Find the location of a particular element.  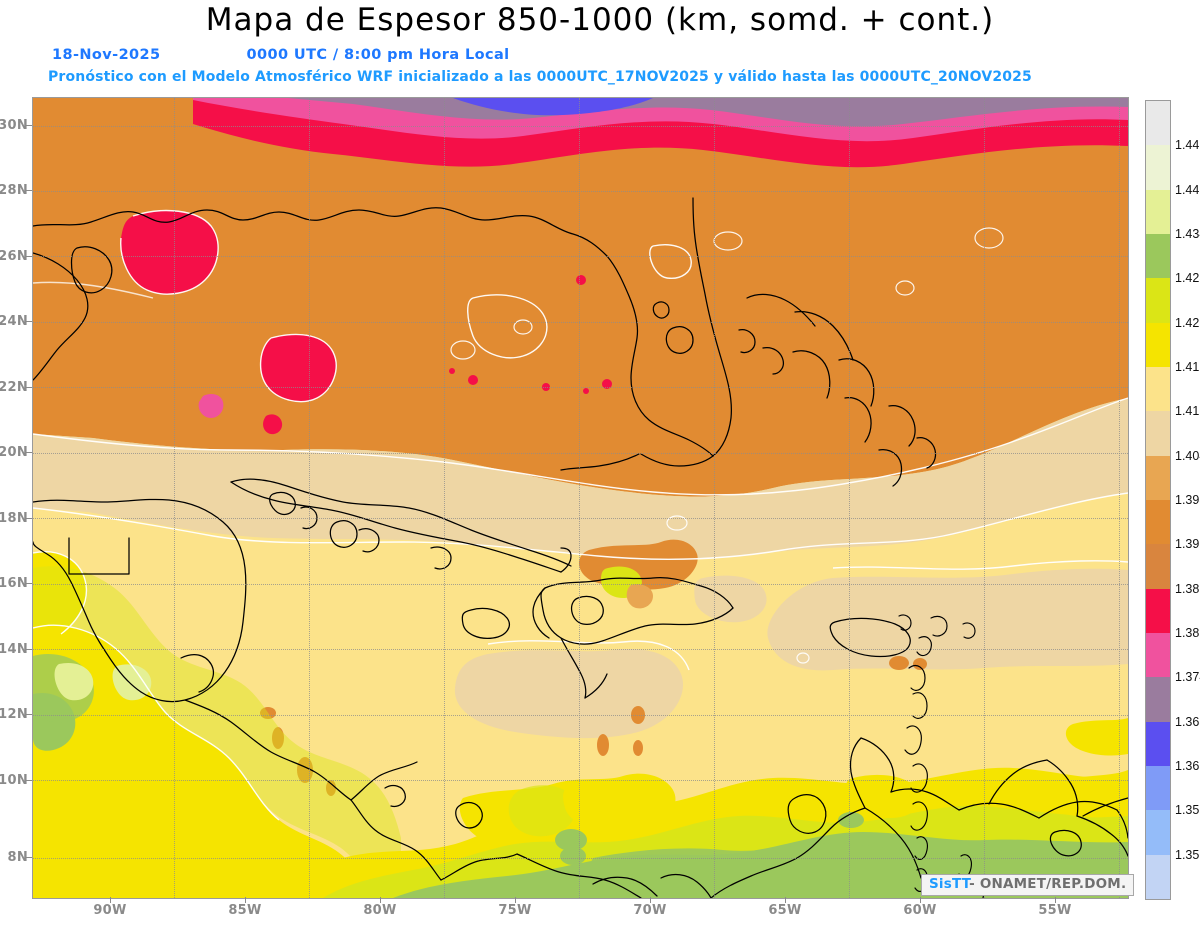

colorbar-tick-label: 1.44 is located at coordinates (1187, 189).